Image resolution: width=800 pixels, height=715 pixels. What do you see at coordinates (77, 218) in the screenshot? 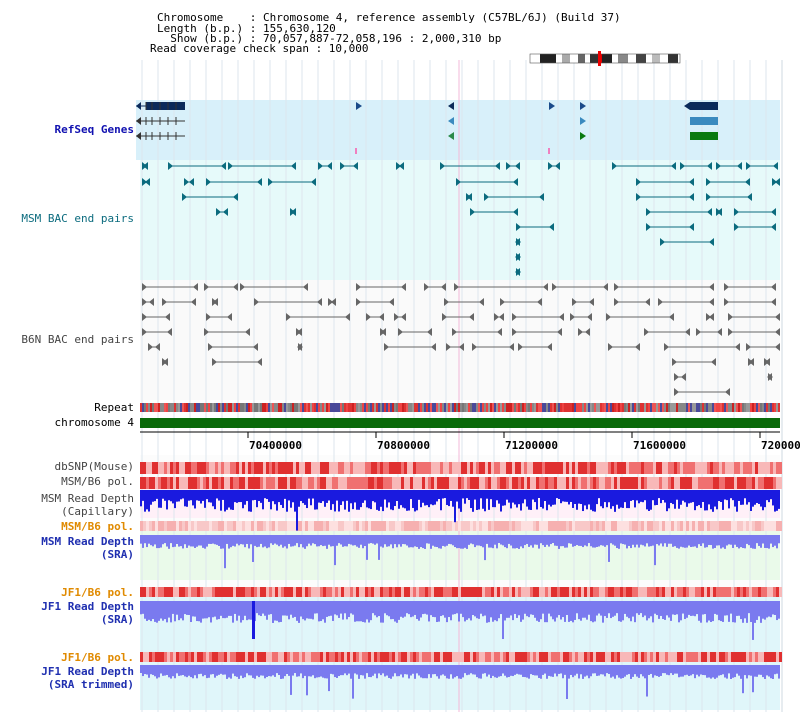
I see `track-label-msm-bac: MSM BAC end pairs` at bounding box center [77, 218].